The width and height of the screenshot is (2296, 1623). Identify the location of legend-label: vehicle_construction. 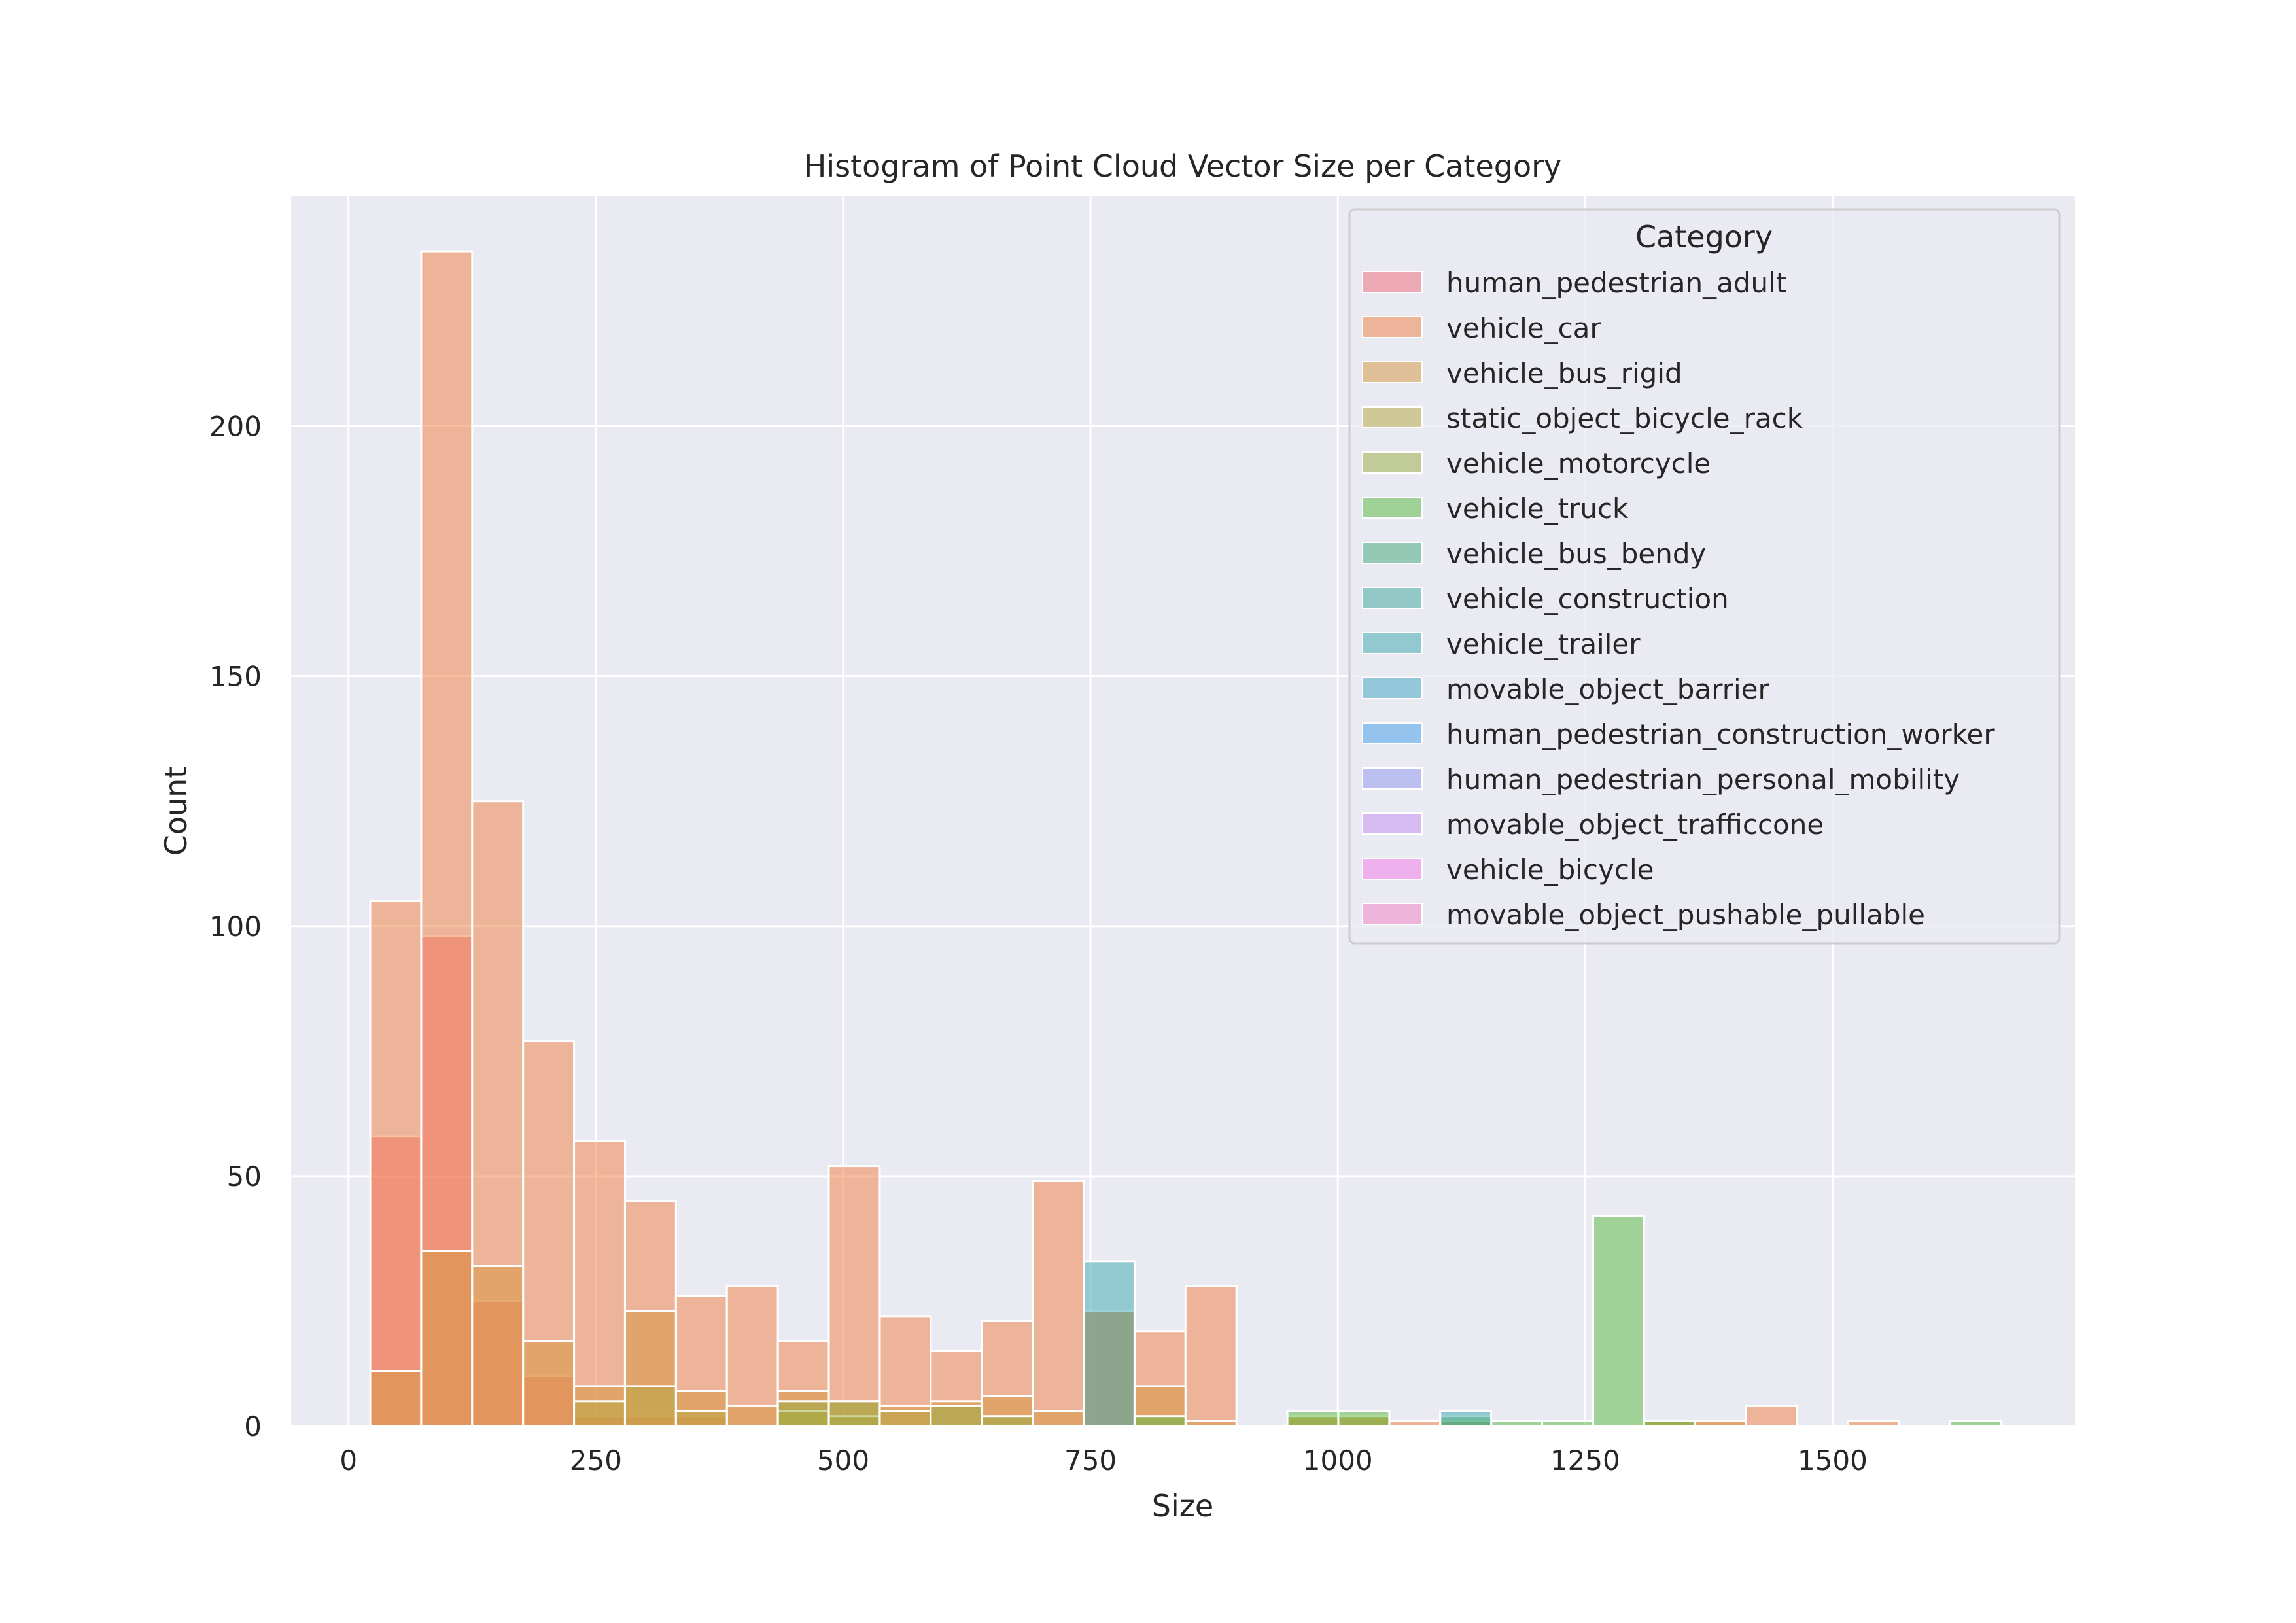
(1587, 599).